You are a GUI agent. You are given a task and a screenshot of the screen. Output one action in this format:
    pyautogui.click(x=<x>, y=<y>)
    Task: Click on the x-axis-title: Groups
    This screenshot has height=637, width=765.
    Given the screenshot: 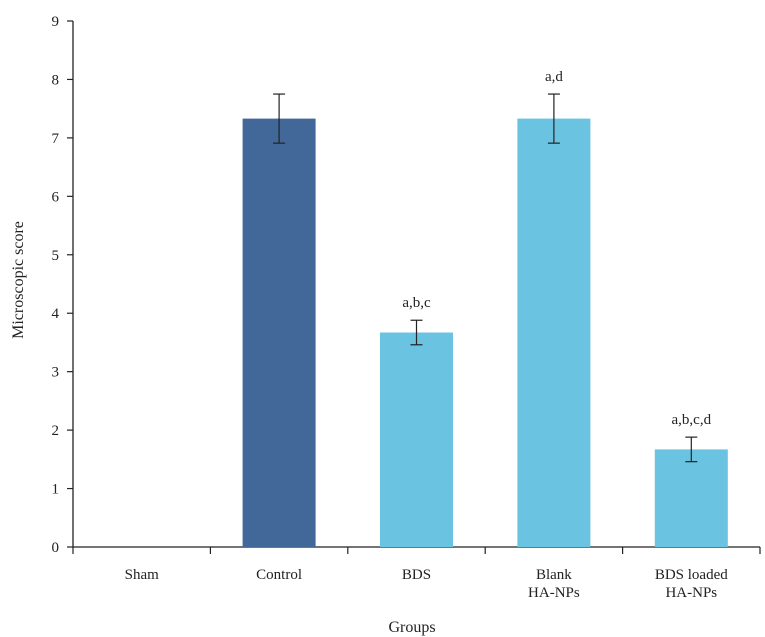 What is the action you would take?
    pyautogui.click(x=411, y=627)
    